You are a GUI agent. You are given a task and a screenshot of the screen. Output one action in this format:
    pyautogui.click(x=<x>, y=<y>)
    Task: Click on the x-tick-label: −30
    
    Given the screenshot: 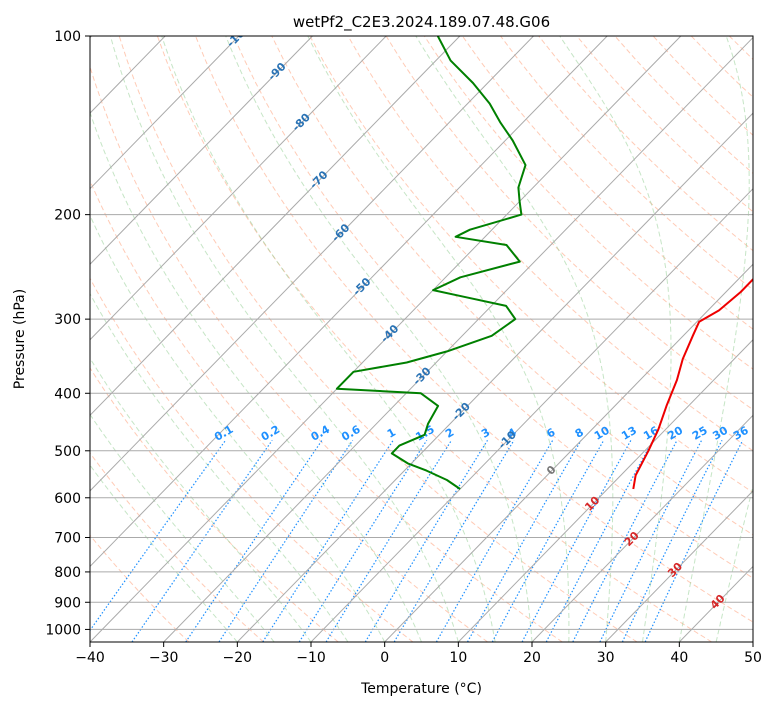 What is the action you would take?
    pyautogui.click(x=164, y=658)
    